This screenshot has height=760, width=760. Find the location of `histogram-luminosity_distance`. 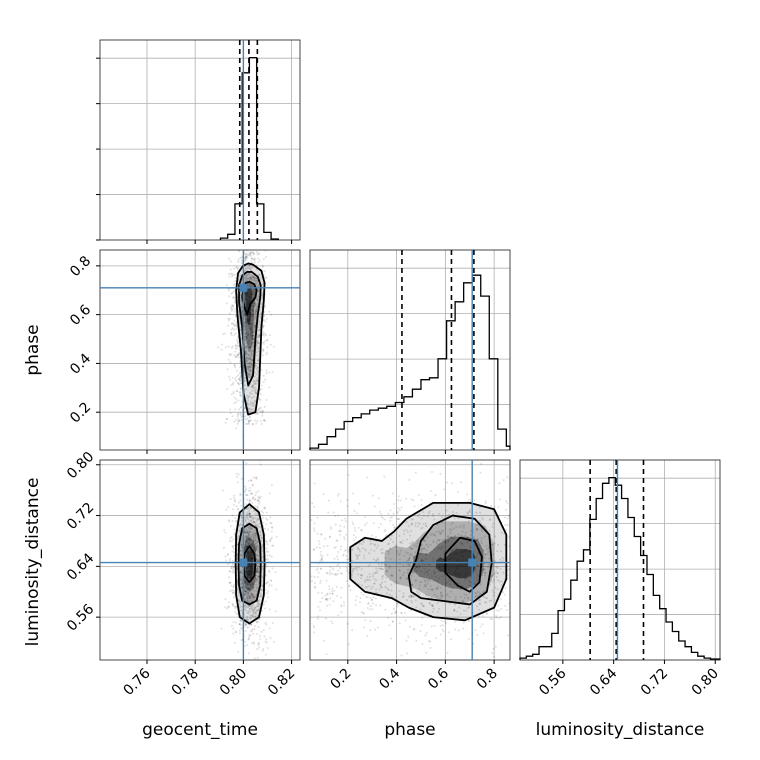

histogram-luminosity_distance is located at coordinates (620, 568).